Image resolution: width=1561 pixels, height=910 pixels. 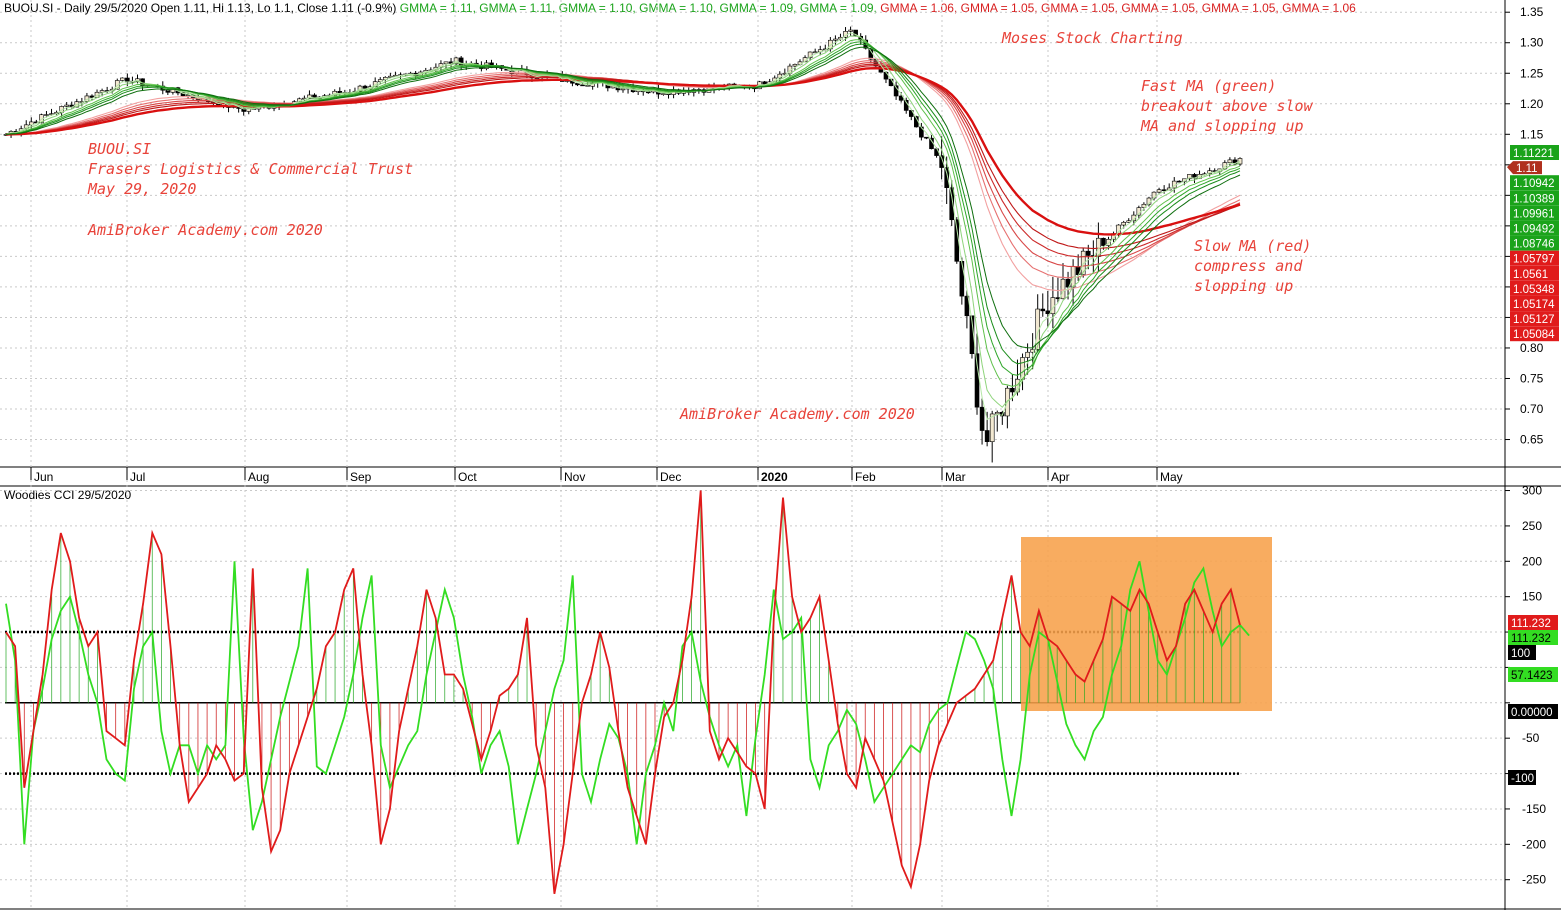 I want to click on cci-tag-label: 111.232, so click(x=1531, y=624).